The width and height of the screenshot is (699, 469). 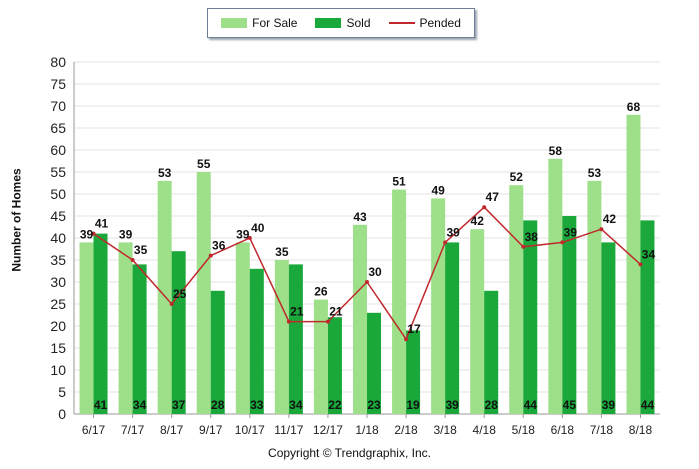 What do you see at coordinates (257, 405) in the screenshot?
I see `data-label-sold: 33` at bounding box center [257, 405].